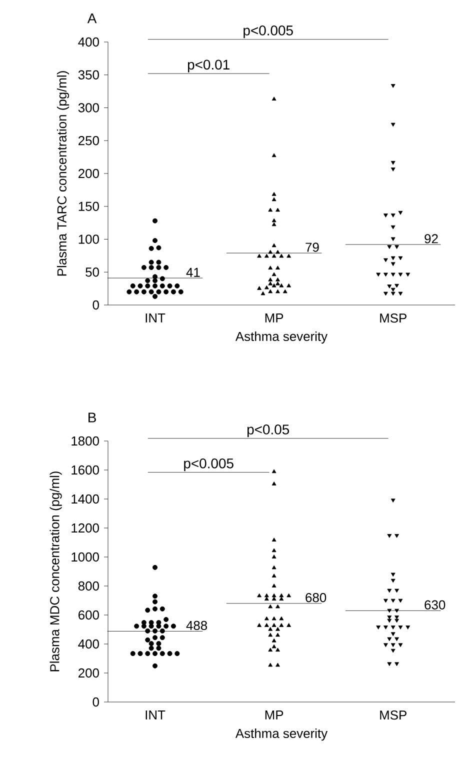 This screenshot has width=458, height=757. What do you see at coordinates (88, 107) in the screenshot?
I see `y-tick-label: 300` at bounding box center [88, 107].